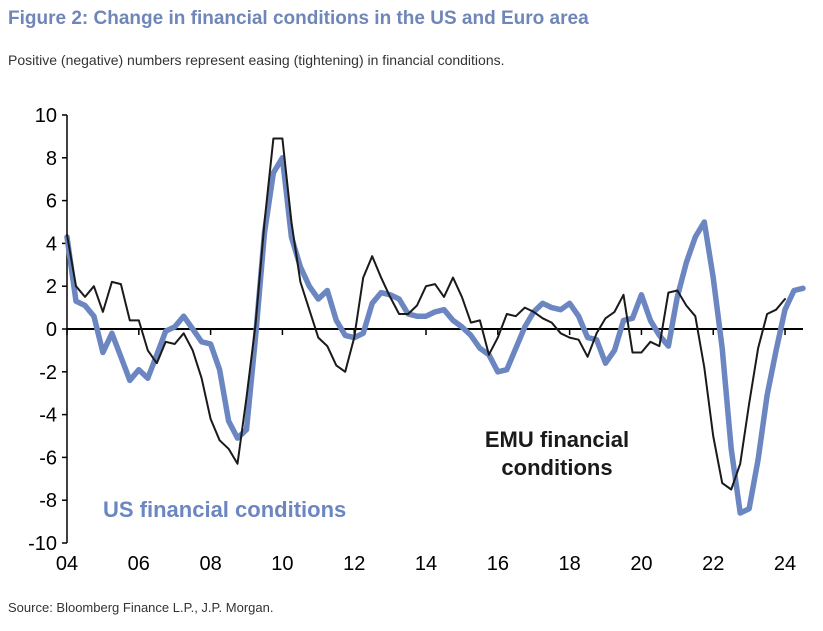  I want to click on x-tick-label: 08, so click(210, 564).